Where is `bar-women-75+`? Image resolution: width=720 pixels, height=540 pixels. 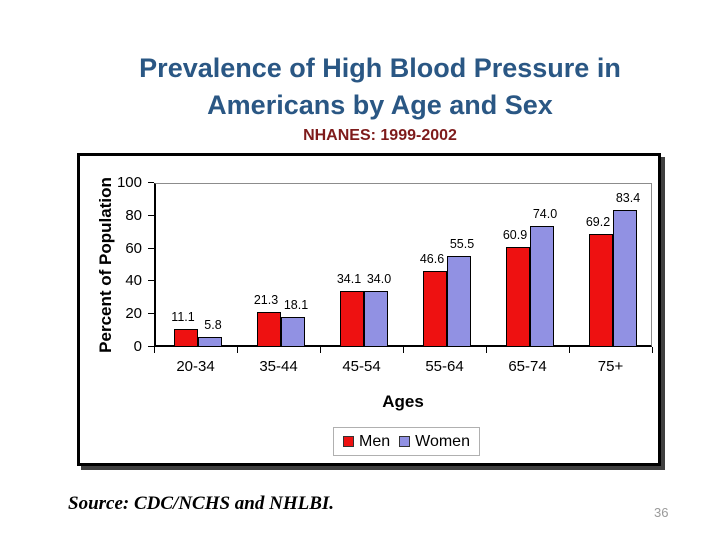 bar-women-75+ is located at coordinates (625, 278).